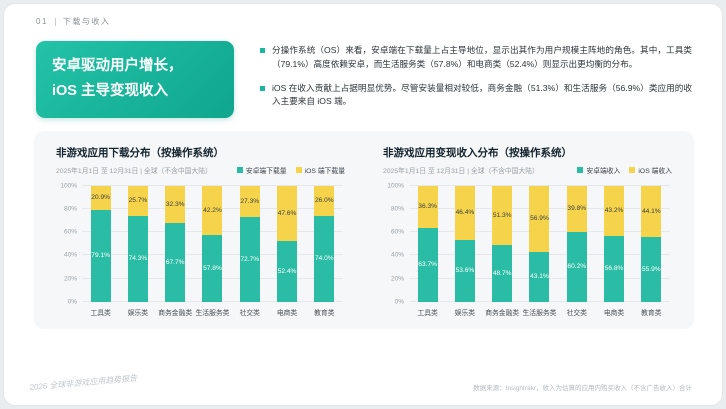 Image resolution: width=726 pixels, height=409 pixels. Describe the element at coordinates (249, 201) in the screenshot. I see `bar-segment: 27.3%` at that location.